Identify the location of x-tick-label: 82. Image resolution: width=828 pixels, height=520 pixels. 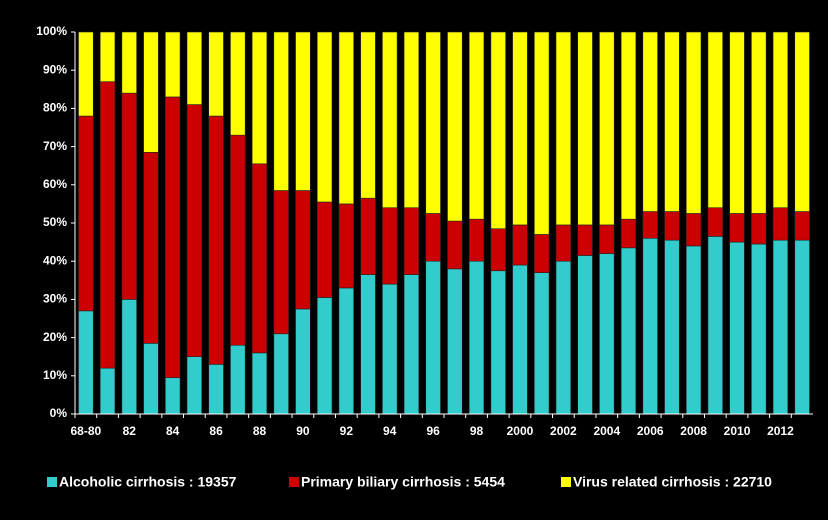
(130, 431).